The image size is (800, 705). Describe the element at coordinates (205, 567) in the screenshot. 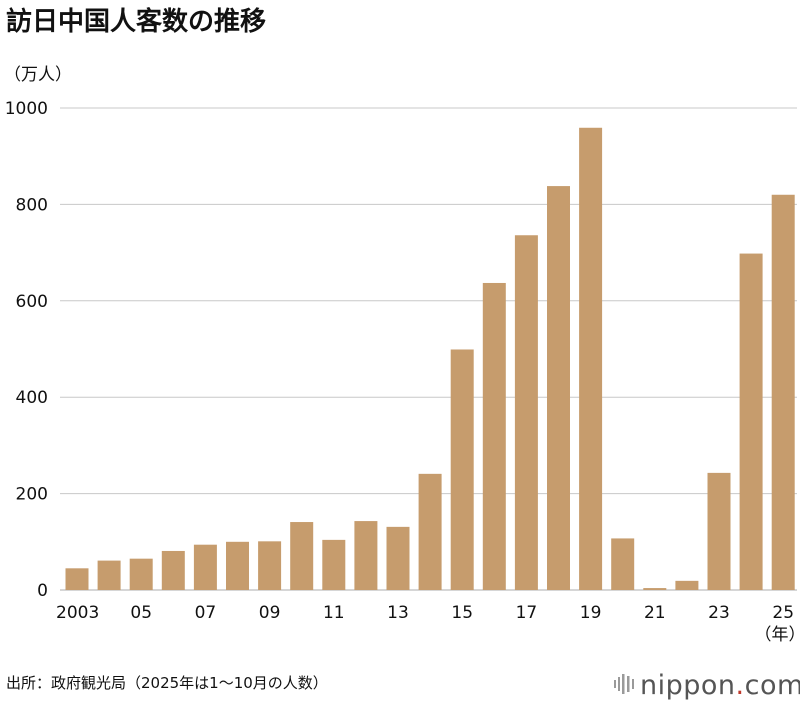

I see `bar-2007` at that location.